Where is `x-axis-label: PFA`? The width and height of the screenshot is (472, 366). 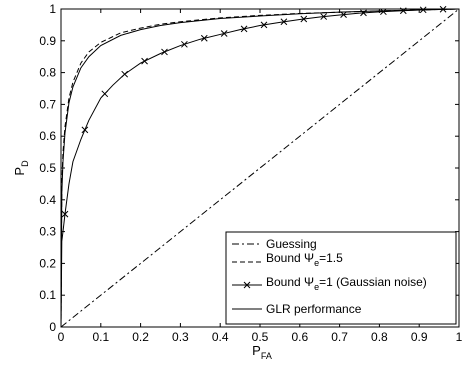 x-axis-label: PFA is located at coordinates (262, 352).